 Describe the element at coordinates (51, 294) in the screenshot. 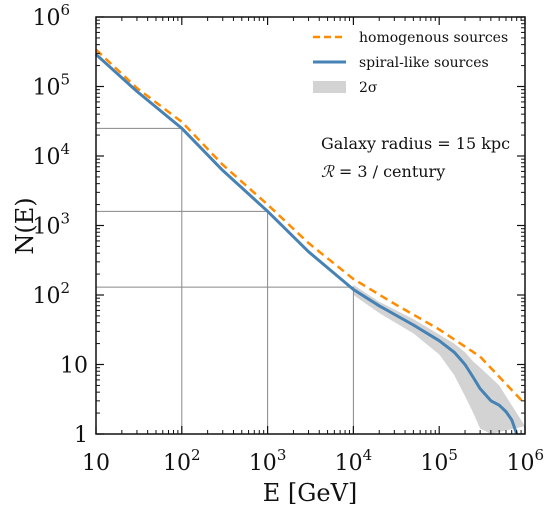

I see `y-tick-label: 10²` at that location.